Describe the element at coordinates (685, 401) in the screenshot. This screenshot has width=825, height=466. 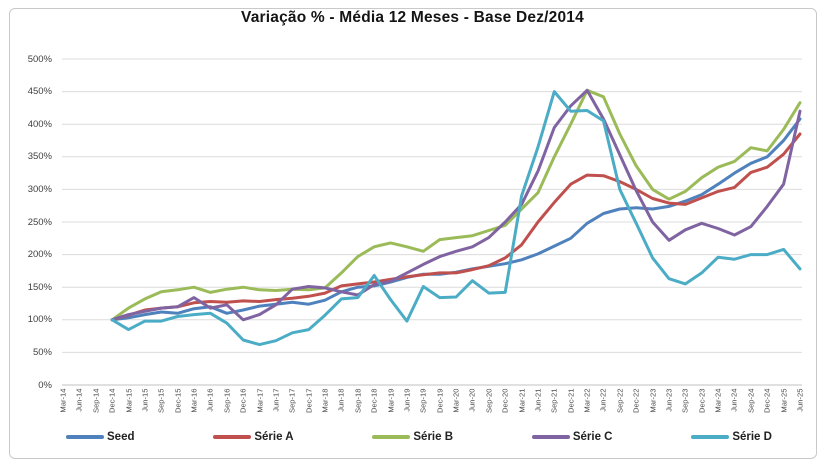
I see `x-tick-label: Sep-23` at that location.